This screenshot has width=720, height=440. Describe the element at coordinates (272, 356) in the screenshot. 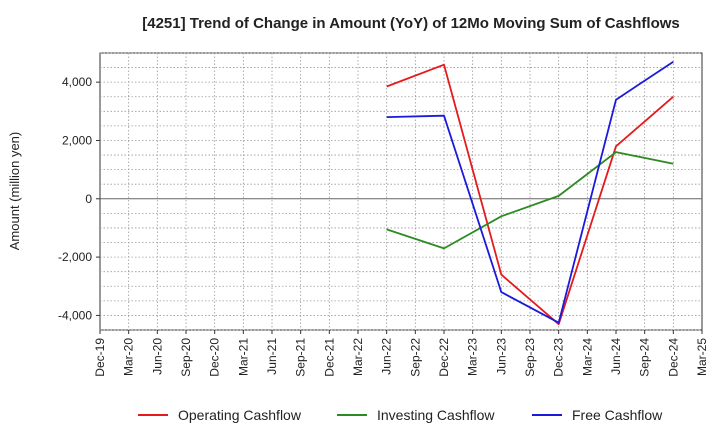

I see `x-tick-label: Jun-21` at that location.